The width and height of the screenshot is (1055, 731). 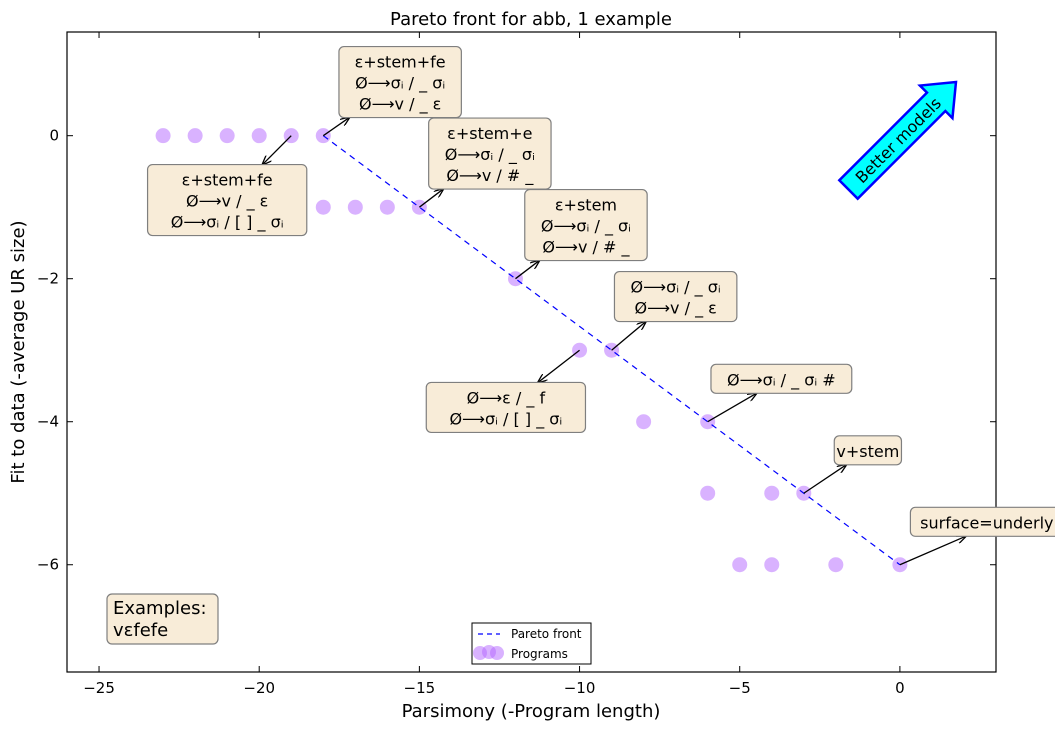 I want to click on annotation-line: Ø⟶σᵢ / _ σᵢ #, so click(x=781, y=380).